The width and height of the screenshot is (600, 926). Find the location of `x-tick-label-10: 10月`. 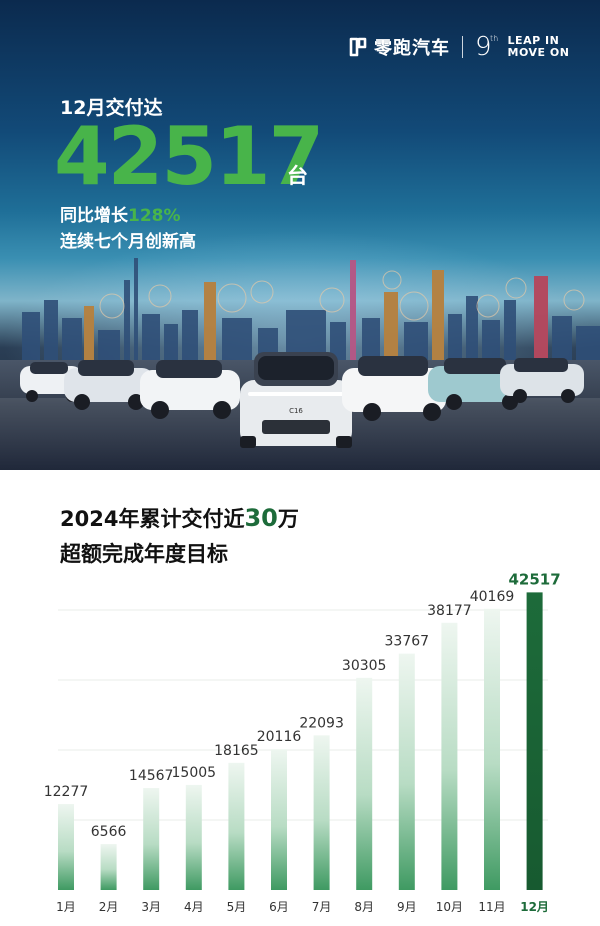

x-tick-label-10: 10月 is located at coordinates (449, 907).